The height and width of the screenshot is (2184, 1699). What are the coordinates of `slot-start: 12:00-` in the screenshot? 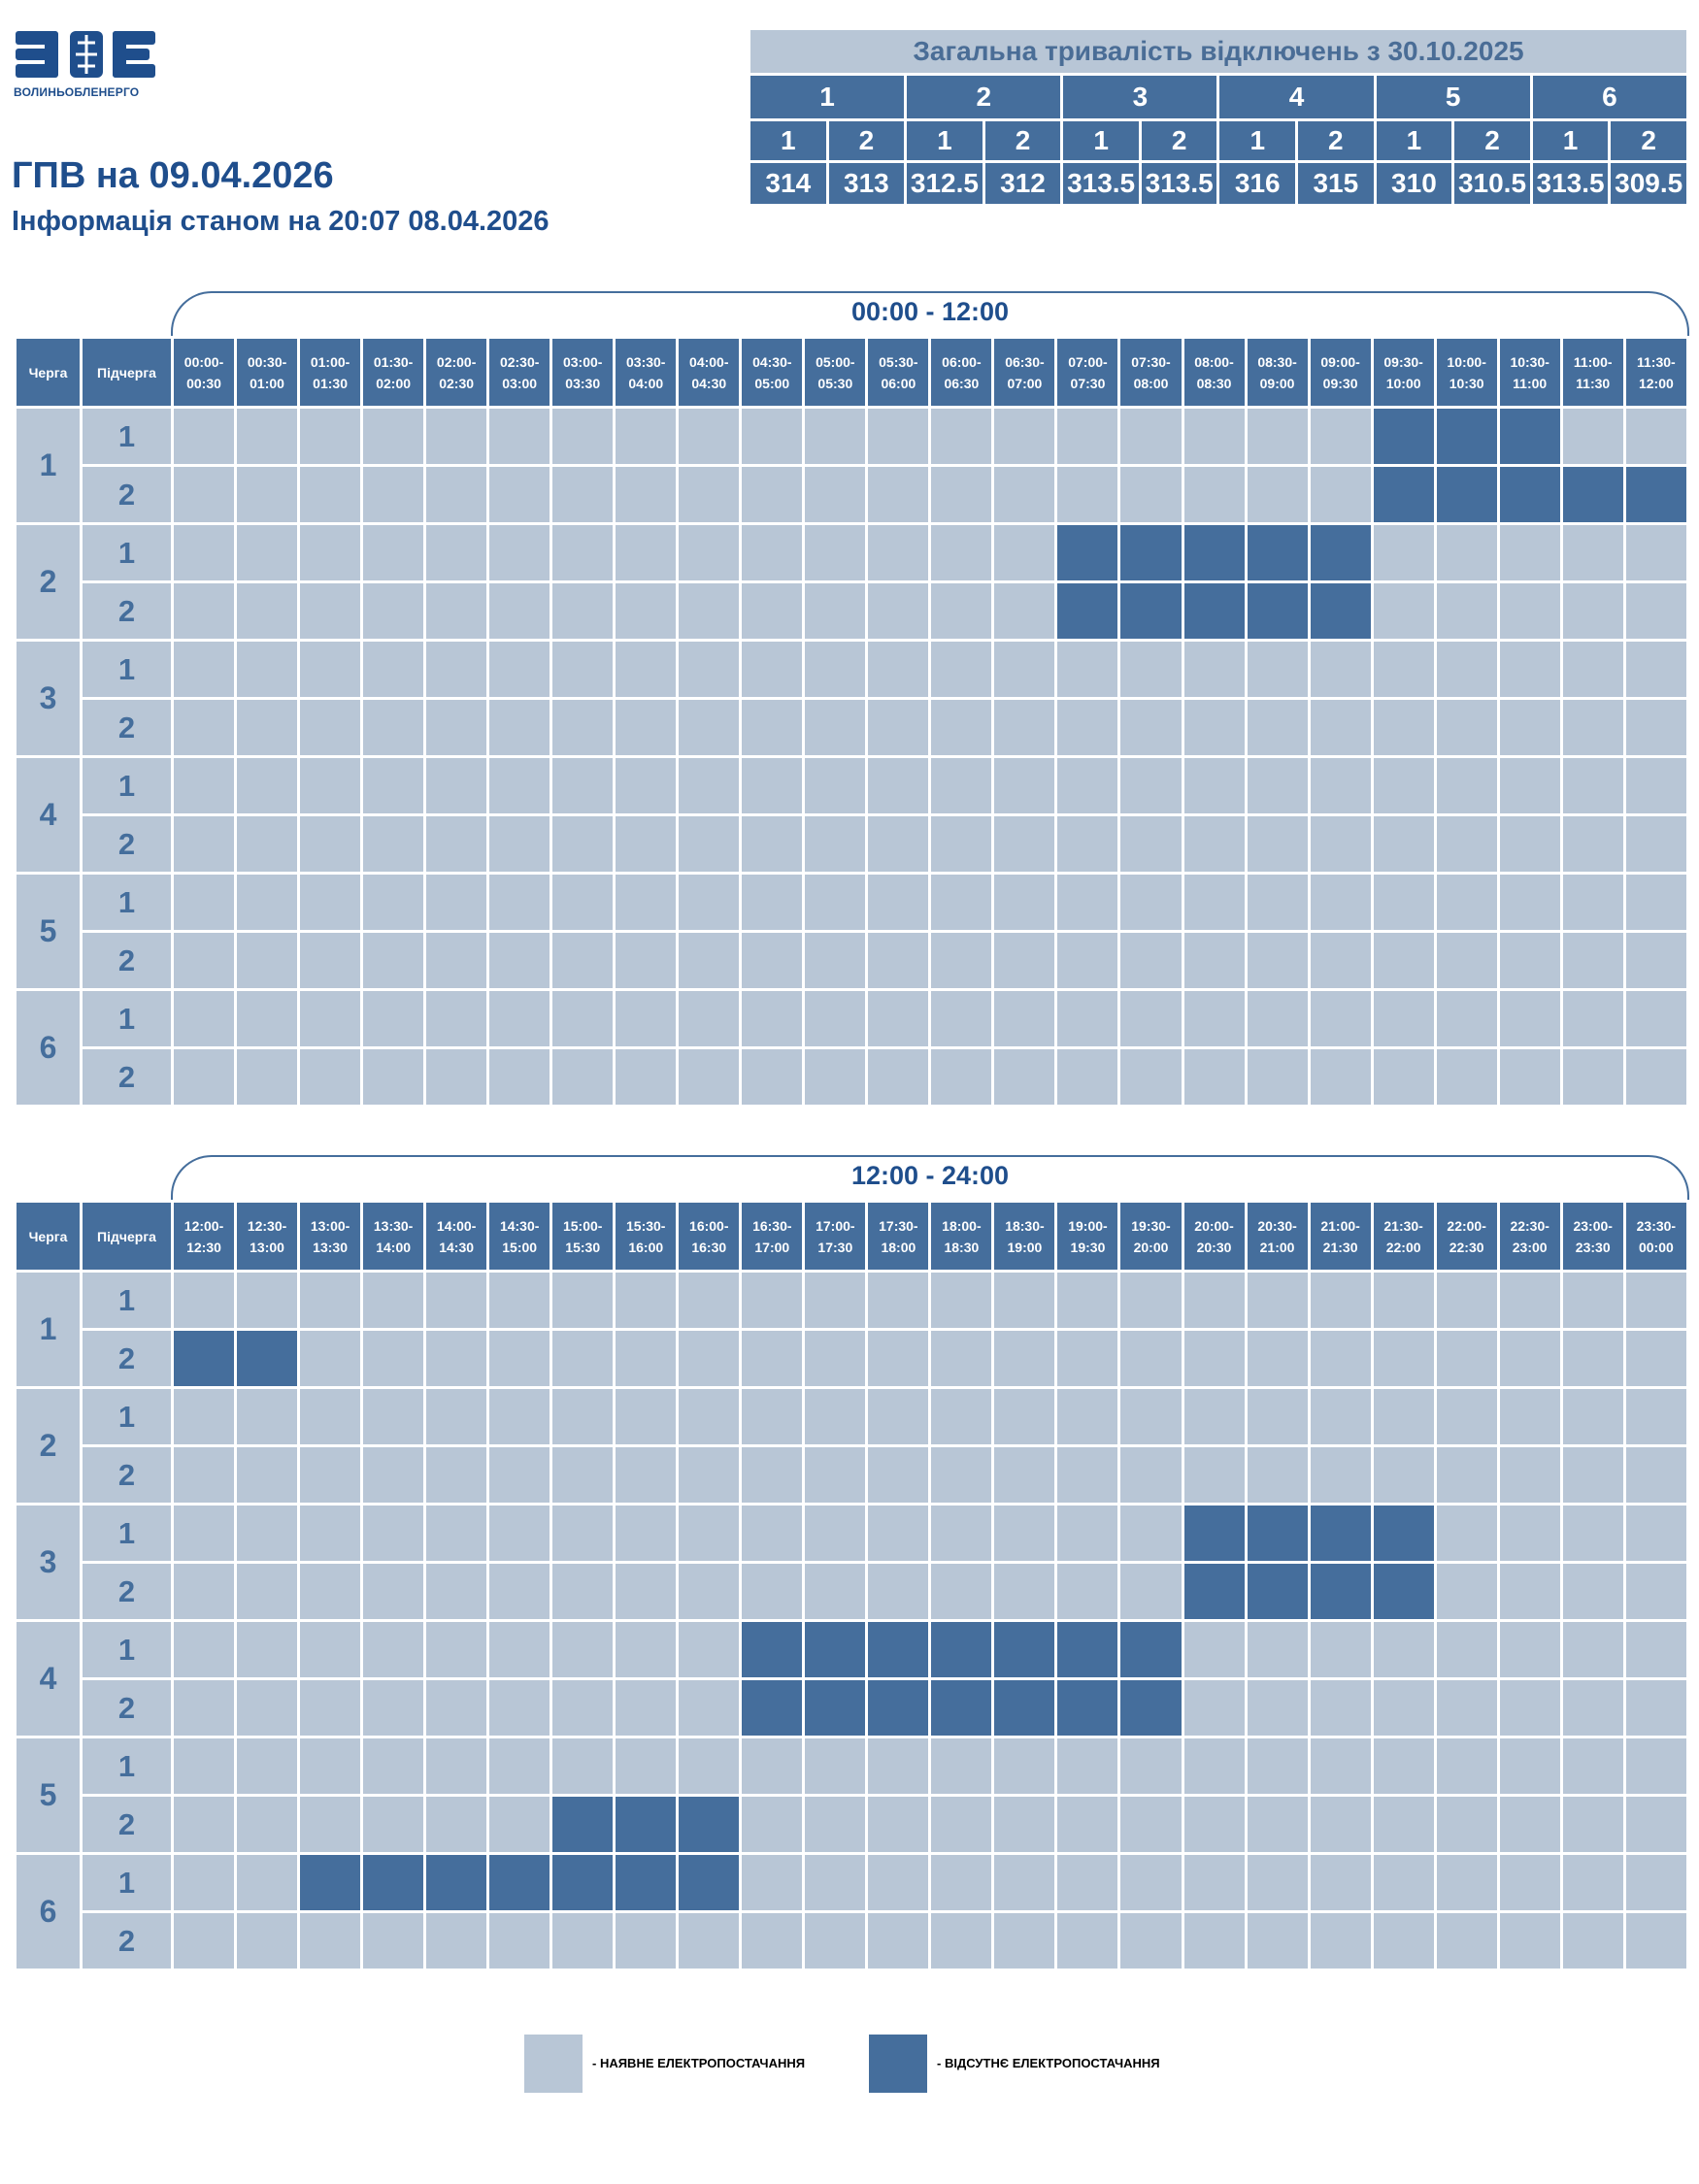 It's located at (203, 1225).